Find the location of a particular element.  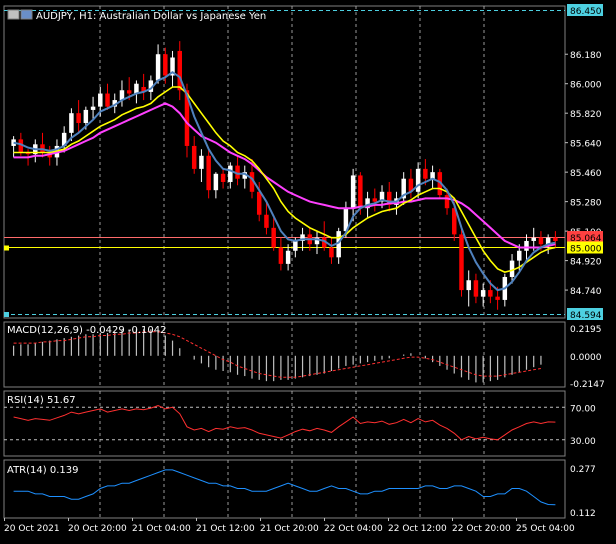

price-badge-label: 86.450 is located at coordinates (586, 12).